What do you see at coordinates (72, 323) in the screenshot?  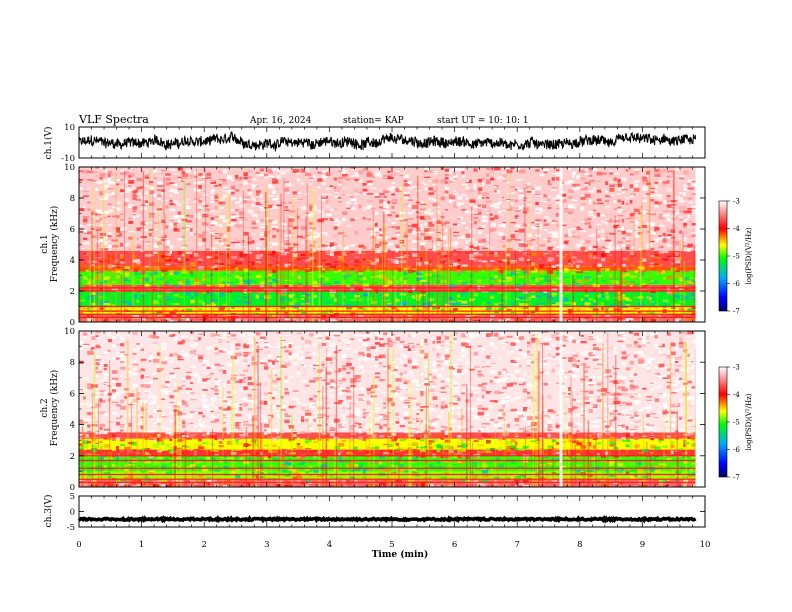 I see `spectrogram-ytick-label: 0` at bounding box center [72, 323].